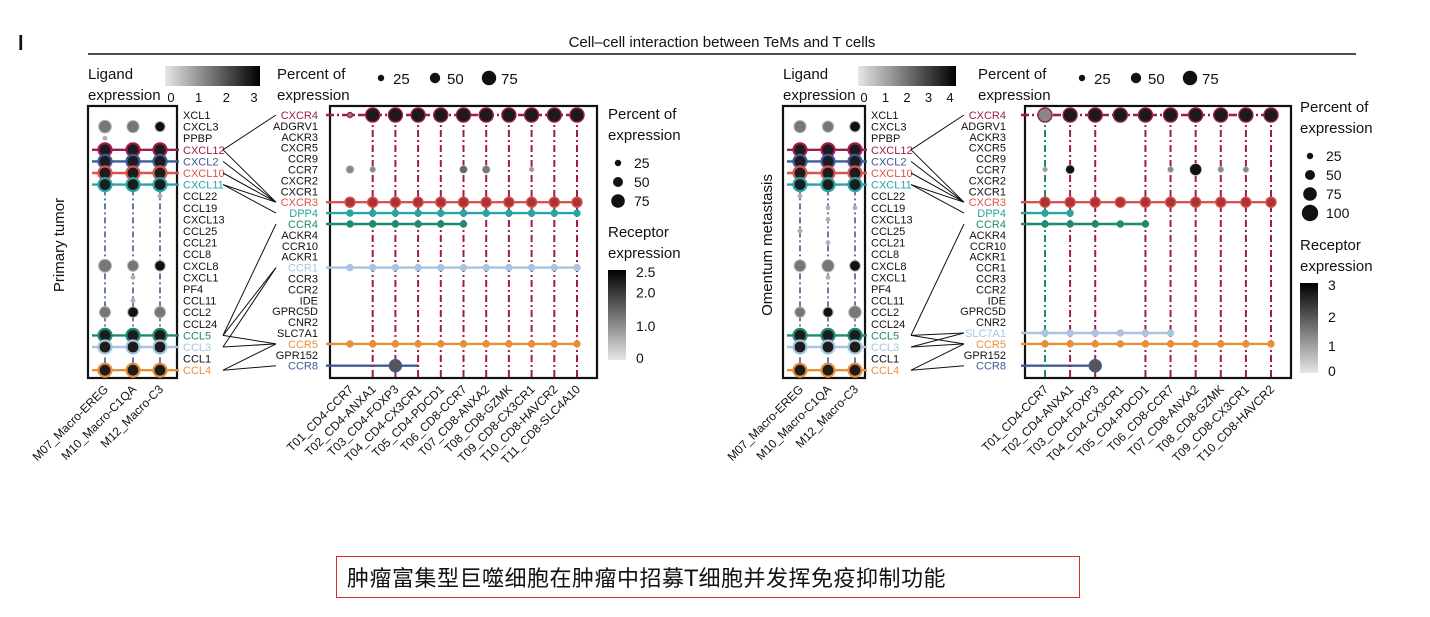 Image resolution: width=1430 pixels, height=617 pixels. What do you see at coordinates (987, 181) in the screenshot?
I see `panel2-receptor-label-CXCR2: CXCR2` at bounding box center [987, 181].